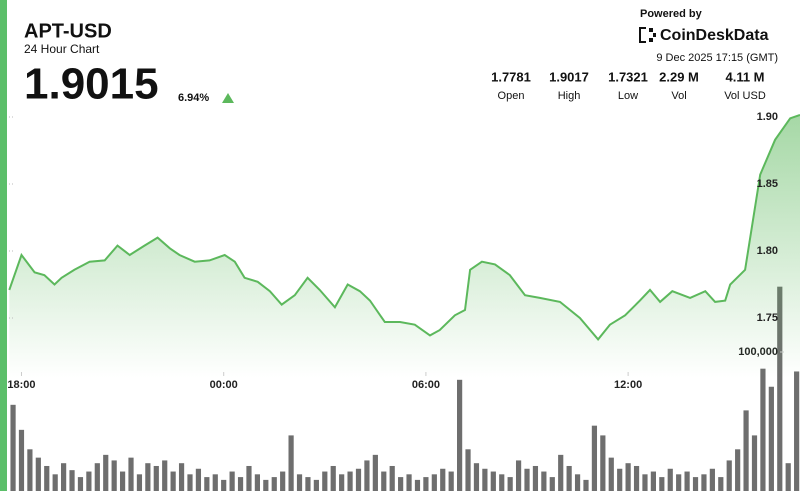 This screenshot has height=491, width=800. What do you see at coordinates (62, 49) in the screenshot?
I see `subtitle: 24 Hour Chart` at bounding box center [62, 49].